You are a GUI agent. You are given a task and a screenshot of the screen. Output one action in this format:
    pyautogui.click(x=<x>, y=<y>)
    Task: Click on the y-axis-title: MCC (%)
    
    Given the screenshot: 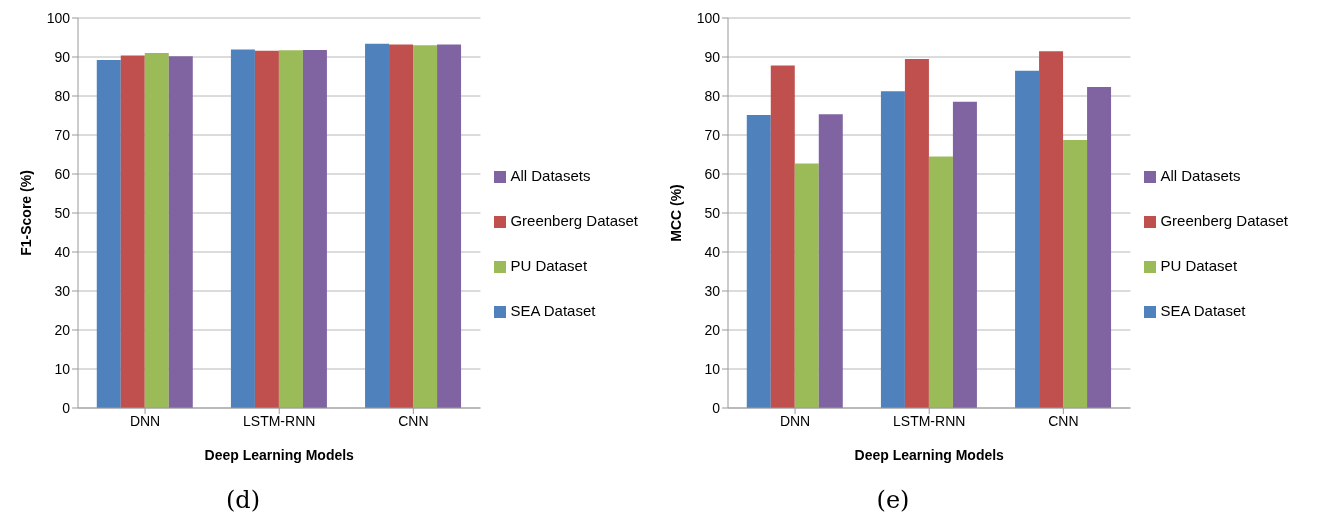 What is the action you would take?
    pyautogui.click(x=675, y=213)
    